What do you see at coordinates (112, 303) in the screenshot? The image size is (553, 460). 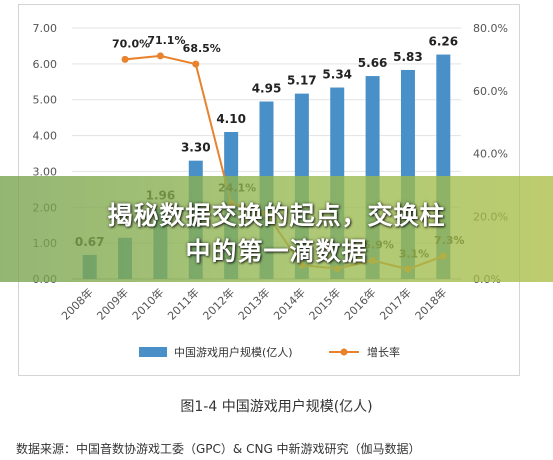 I see `x-tick-label: 2009年` at bounding box center [112, 303].